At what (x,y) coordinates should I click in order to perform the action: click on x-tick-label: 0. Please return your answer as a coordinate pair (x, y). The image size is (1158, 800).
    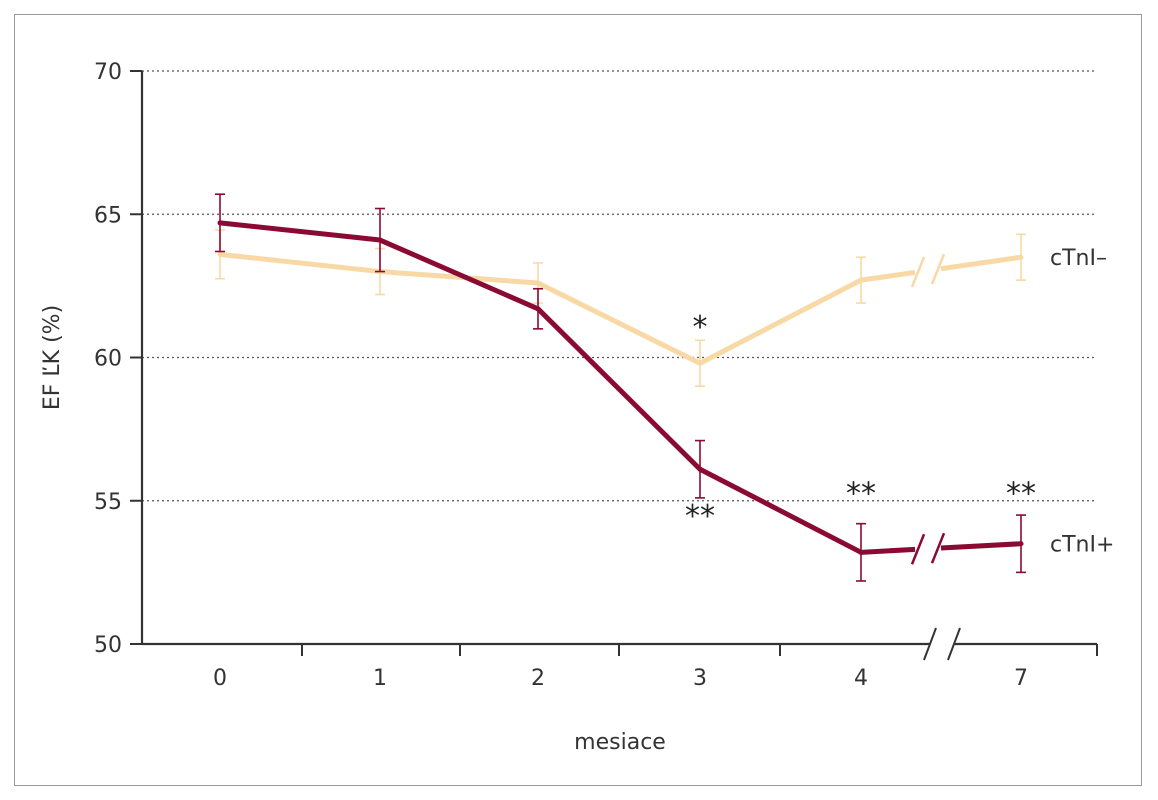
    Looking at the image, I should click on (220, 678).